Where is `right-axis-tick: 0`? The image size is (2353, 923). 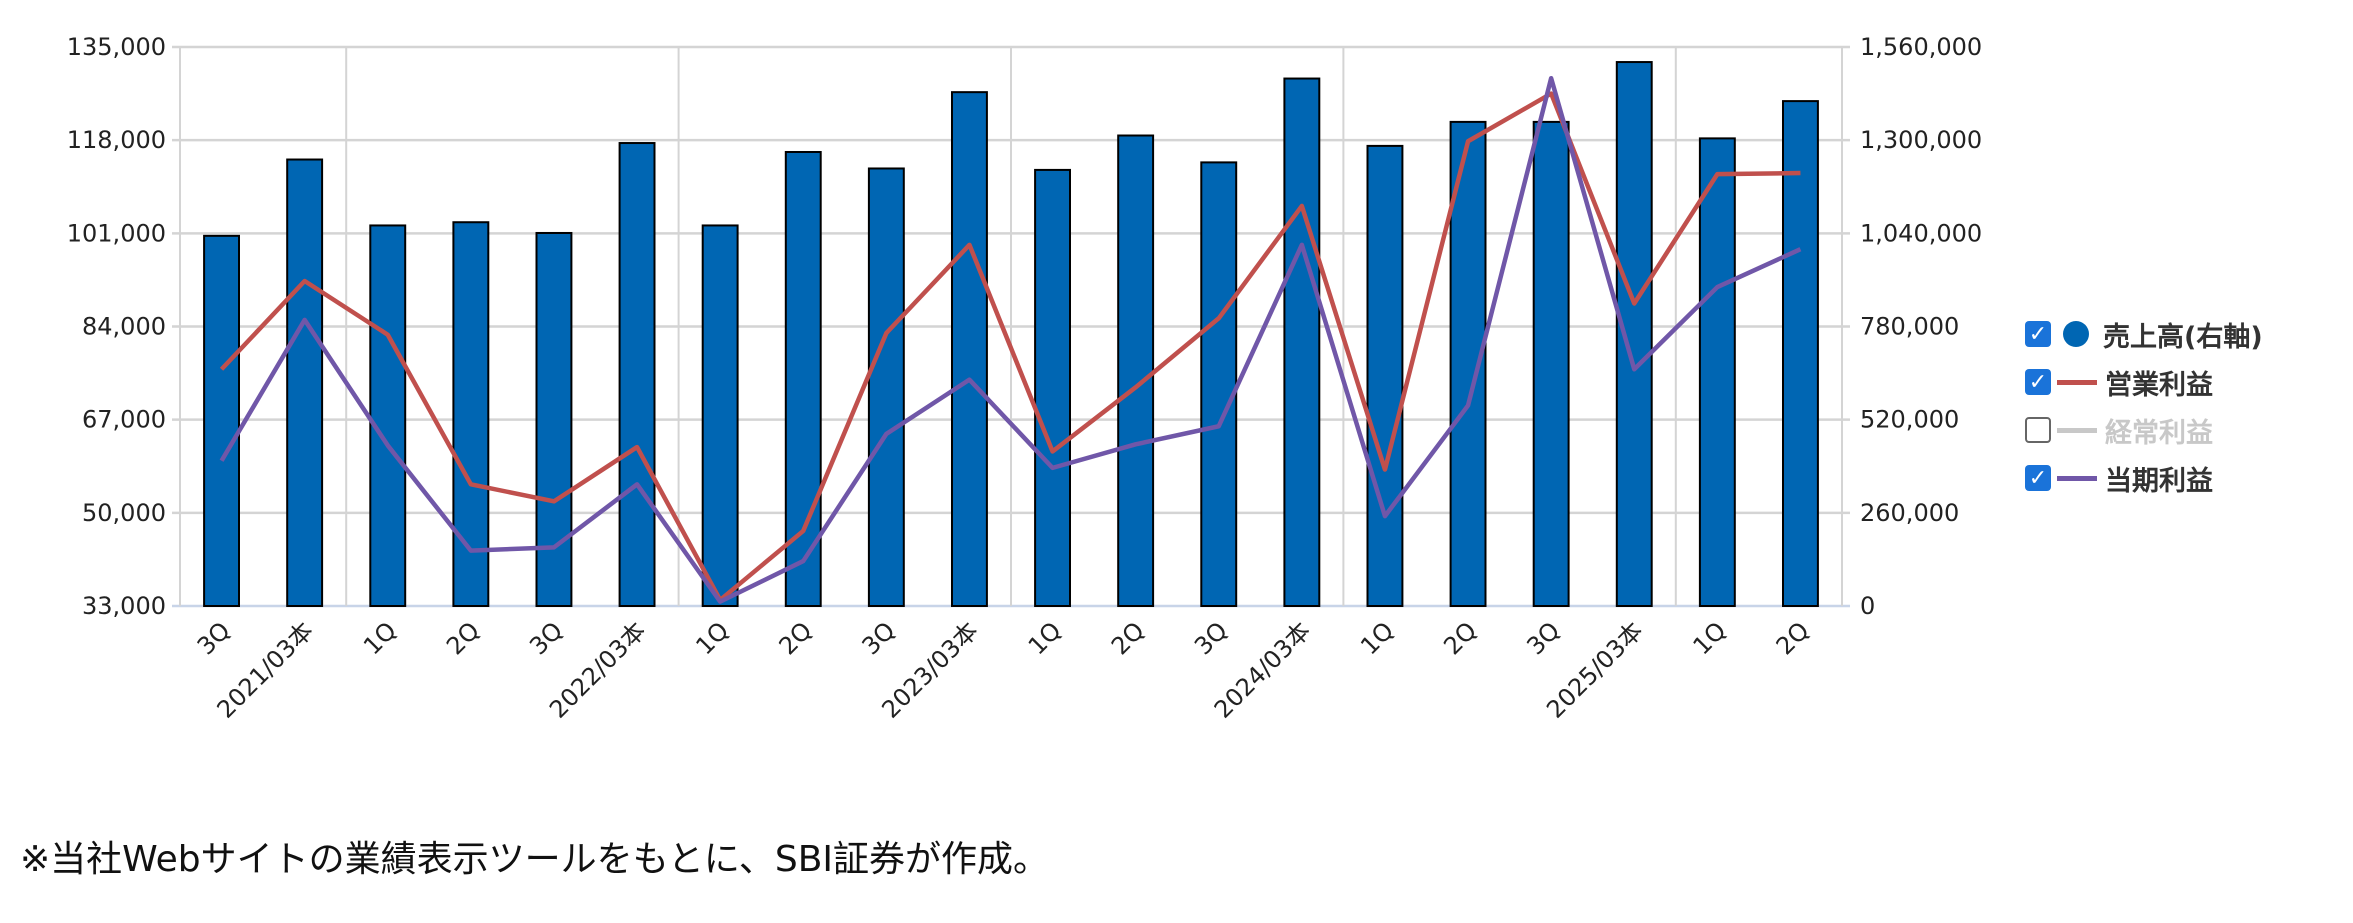
right-axis-tick: 0 is located at coordinates (1867, 606).